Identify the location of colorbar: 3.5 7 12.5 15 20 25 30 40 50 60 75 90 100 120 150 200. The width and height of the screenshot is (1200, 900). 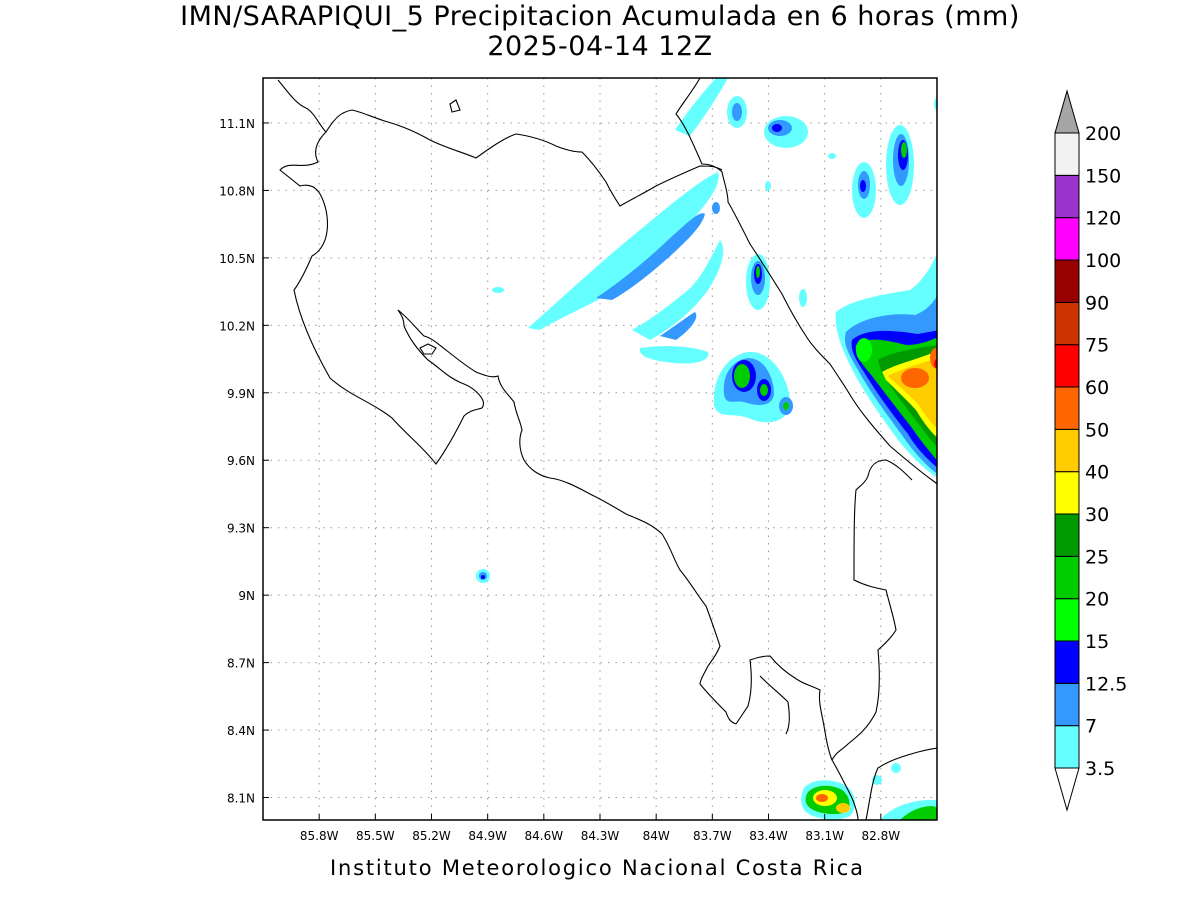
(1090, 450).